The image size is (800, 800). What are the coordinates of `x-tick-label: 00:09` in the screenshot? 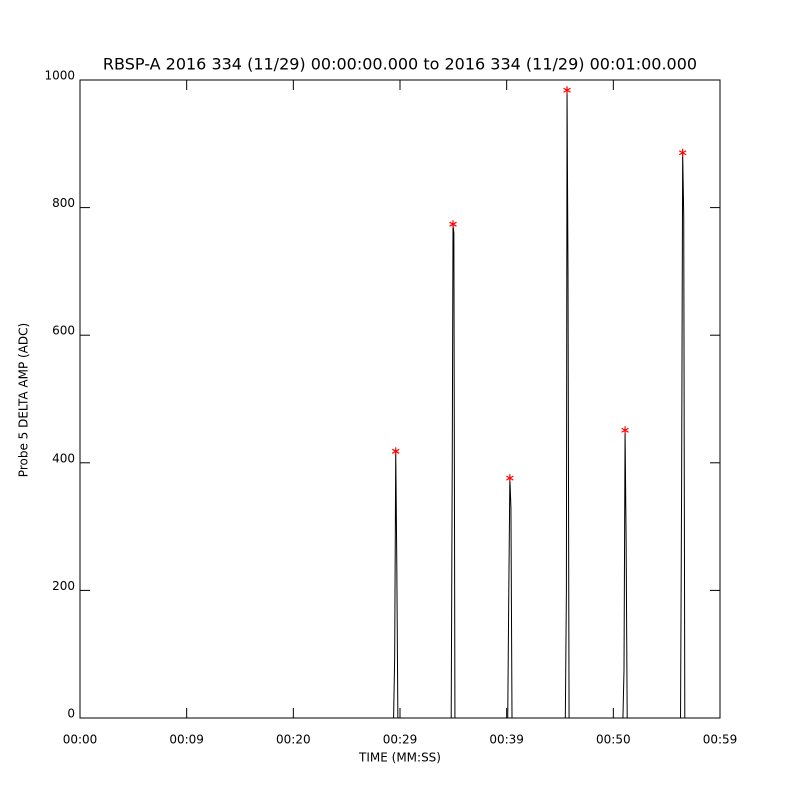 It's located at (186, 740).